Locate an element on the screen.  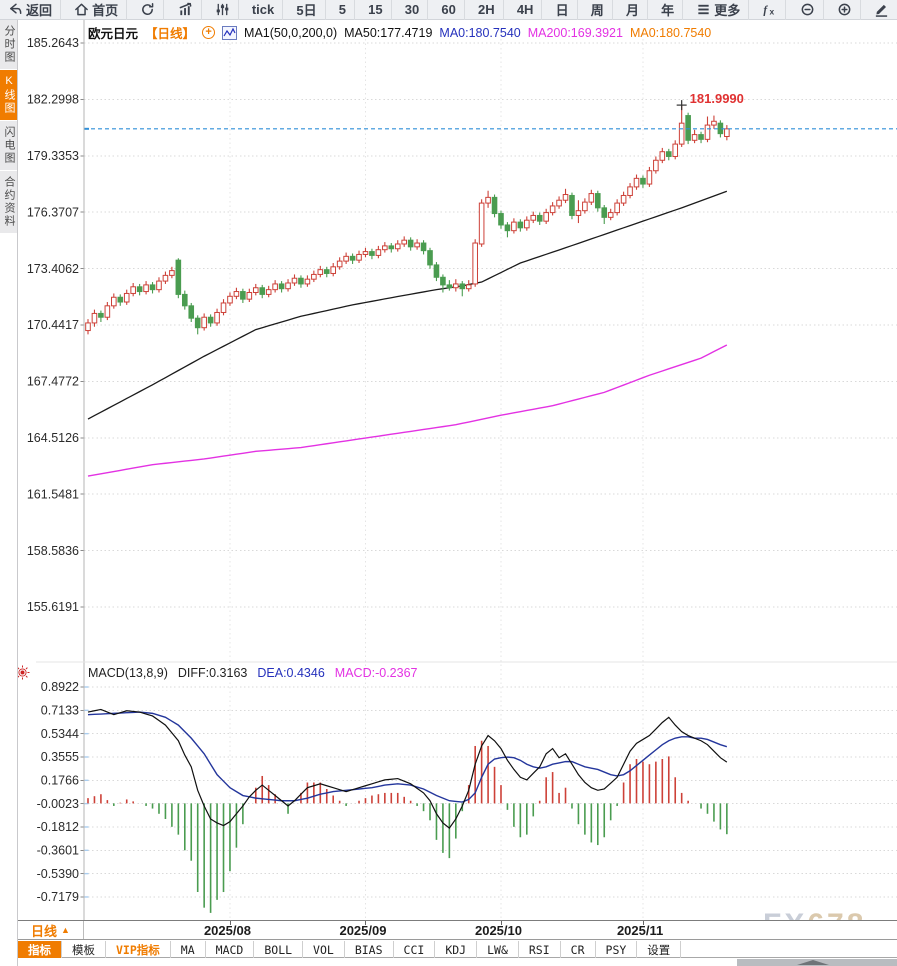
top-toolbar: 返回 首页 tick 5日 5 15 30 60 2H 4H 日 周 月 年 更多 f x is located at coordinates (448, 10).